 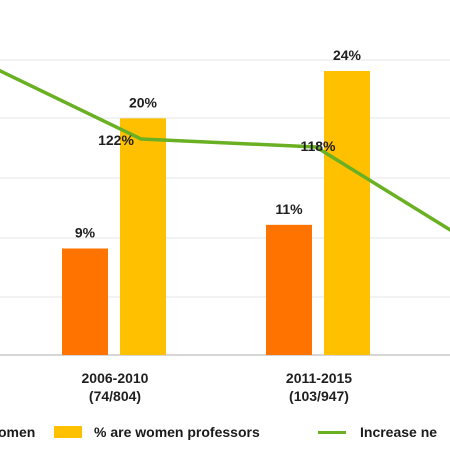 I want to click on category-label-0-1: (74/804), so click(x=115, y=396).